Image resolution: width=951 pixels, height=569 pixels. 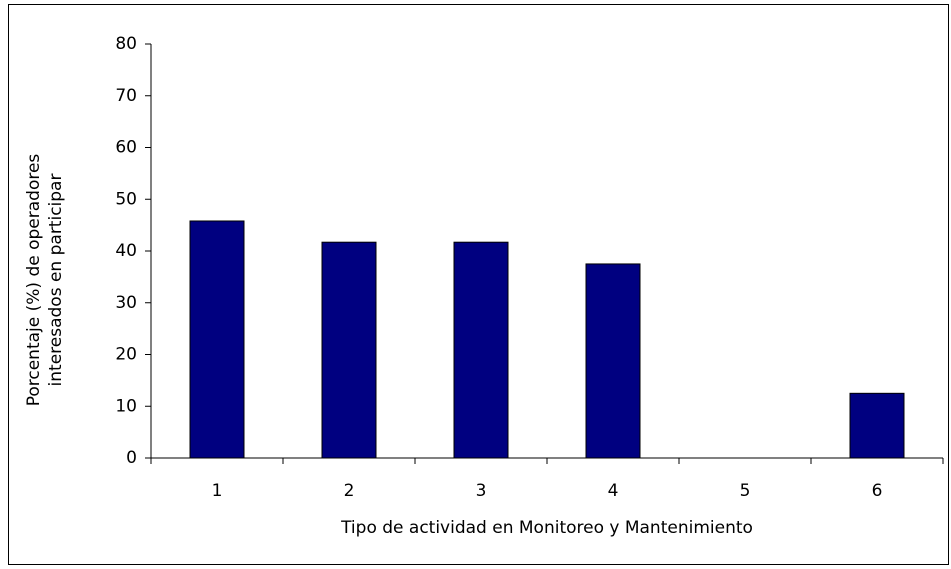 What do you see at coordinates (126, 96) in the screenshot?
I see `y-tick-label: 70` at bounding box center [126, 96].